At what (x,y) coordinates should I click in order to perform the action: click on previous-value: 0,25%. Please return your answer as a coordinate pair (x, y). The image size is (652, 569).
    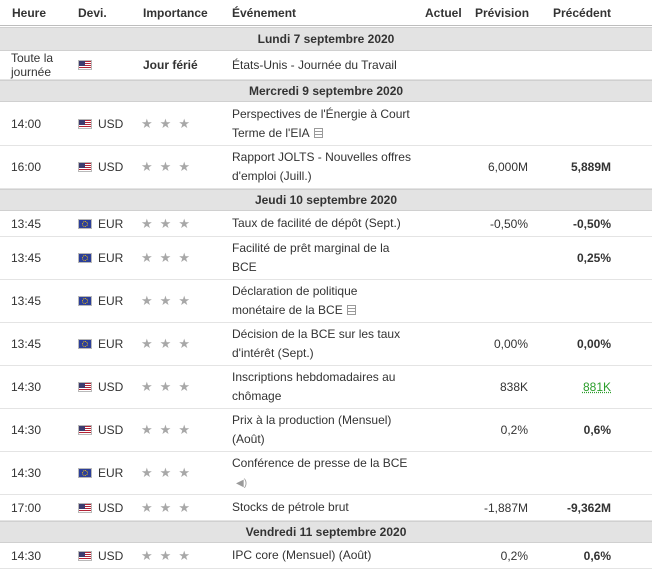
    Looking at the image, I should click on (593, 258).